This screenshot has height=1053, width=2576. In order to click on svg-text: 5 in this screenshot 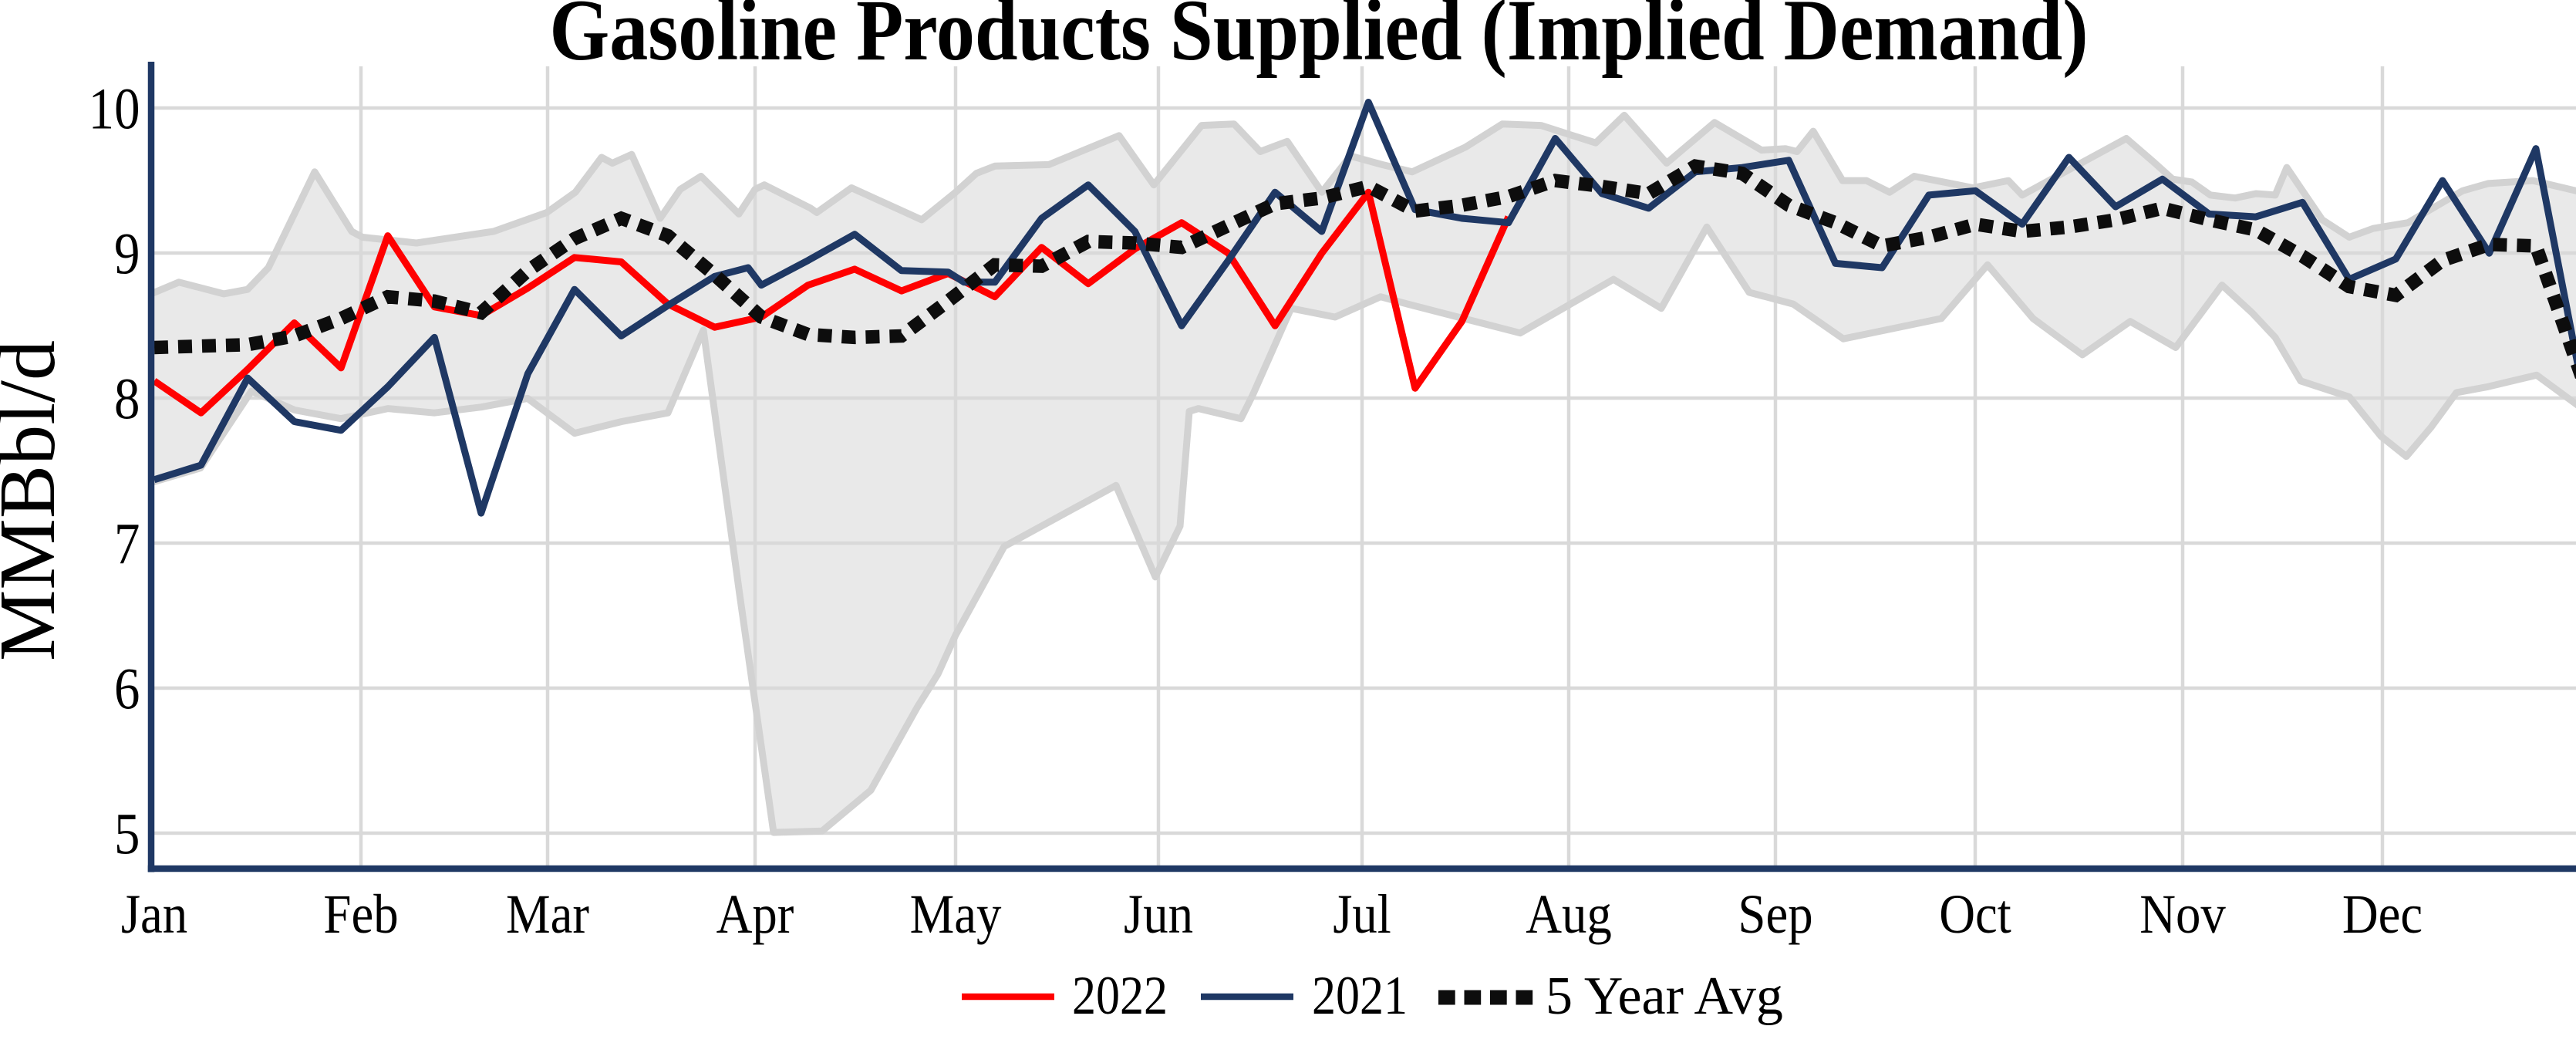, I will do `click(127, 835)`.